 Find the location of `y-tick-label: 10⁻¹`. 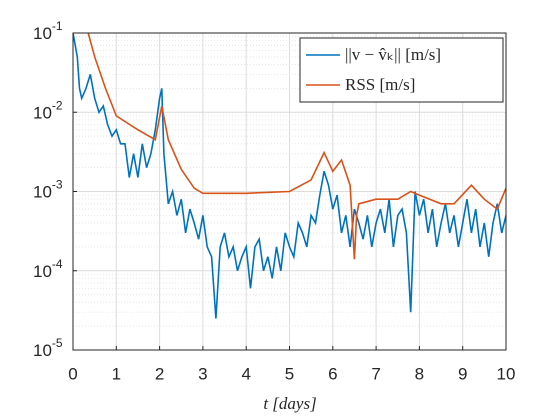

y-tick-label: 10⁻¹ is located at coordinates (48, 31).